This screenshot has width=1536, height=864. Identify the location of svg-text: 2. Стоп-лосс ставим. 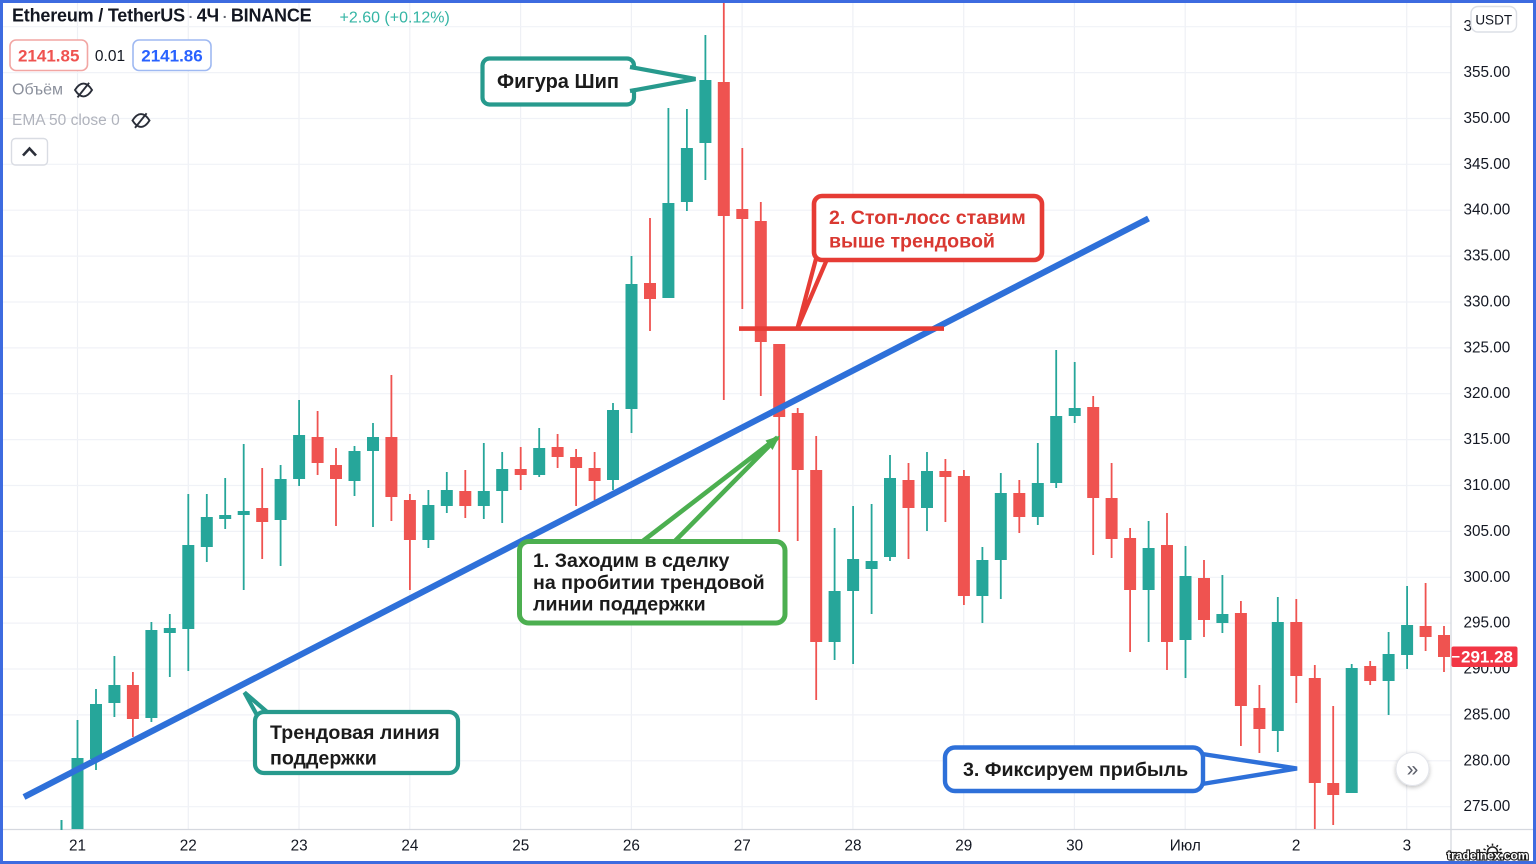
(927, 218).